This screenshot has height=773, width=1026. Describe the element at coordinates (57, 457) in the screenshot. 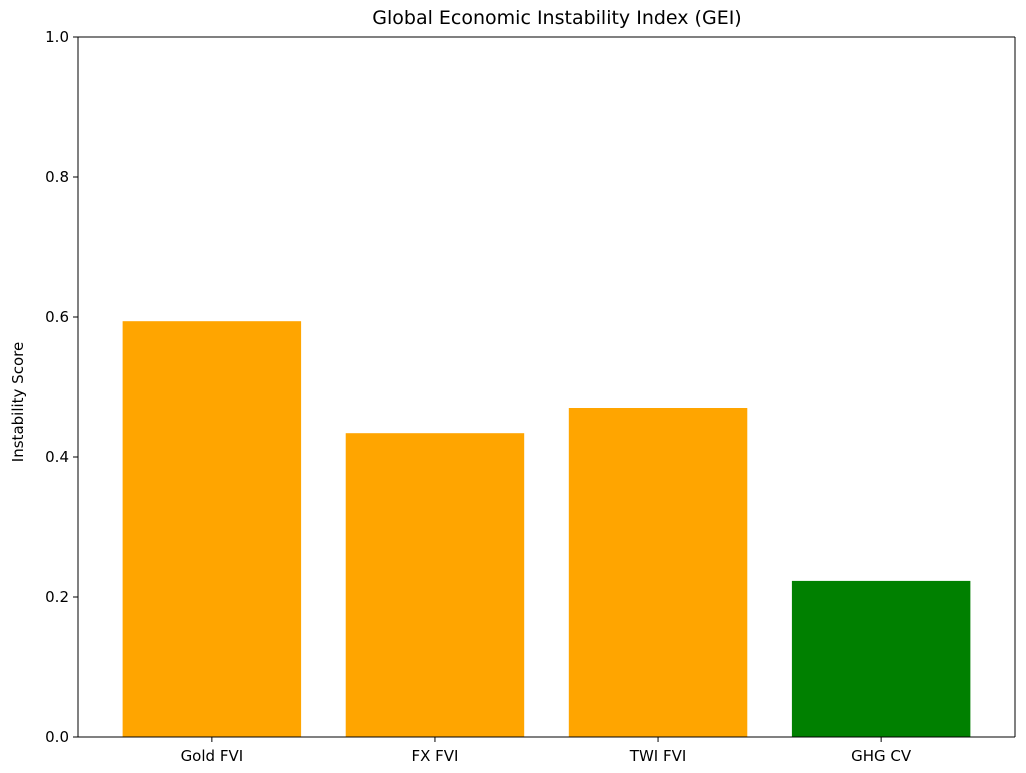

I see `y-tick-label: 0.4` at that location.